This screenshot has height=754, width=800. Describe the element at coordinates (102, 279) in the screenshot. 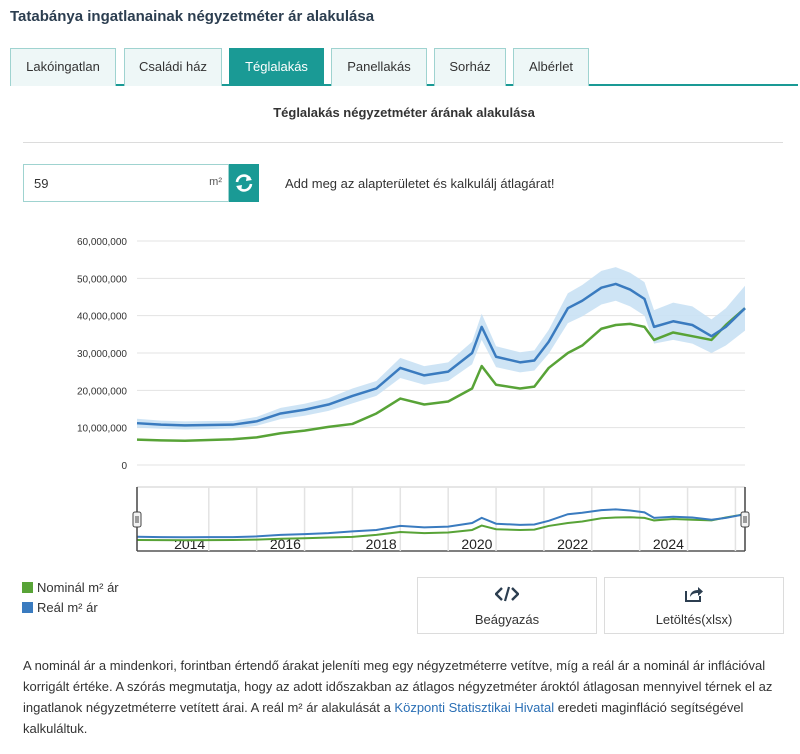

I see `y-tick-label: 50,000,000` at that location.